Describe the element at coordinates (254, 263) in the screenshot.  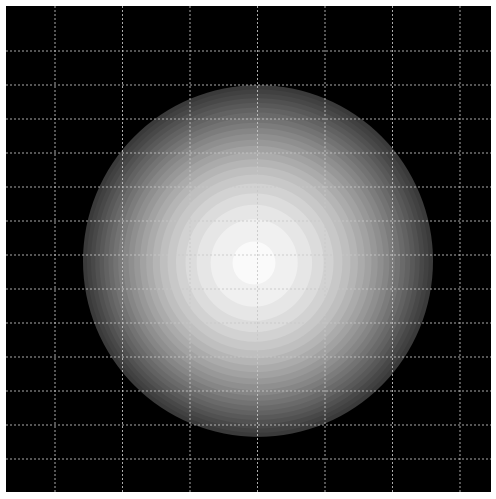
I see `contour-band` at that location.